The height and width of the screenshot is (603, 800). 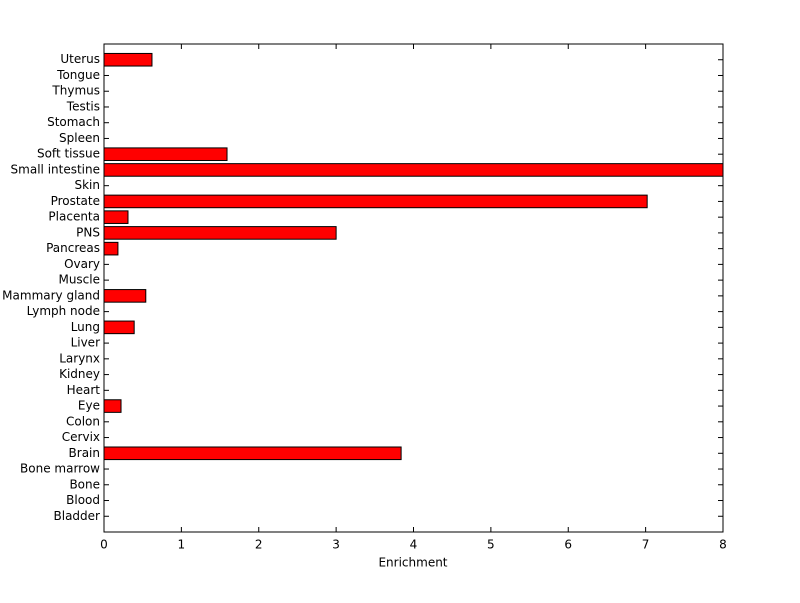 What do you see at coordinates (89, 406) in the screenshot?
I see `y-tick-label: Eye` at bounding box center [89, 406].